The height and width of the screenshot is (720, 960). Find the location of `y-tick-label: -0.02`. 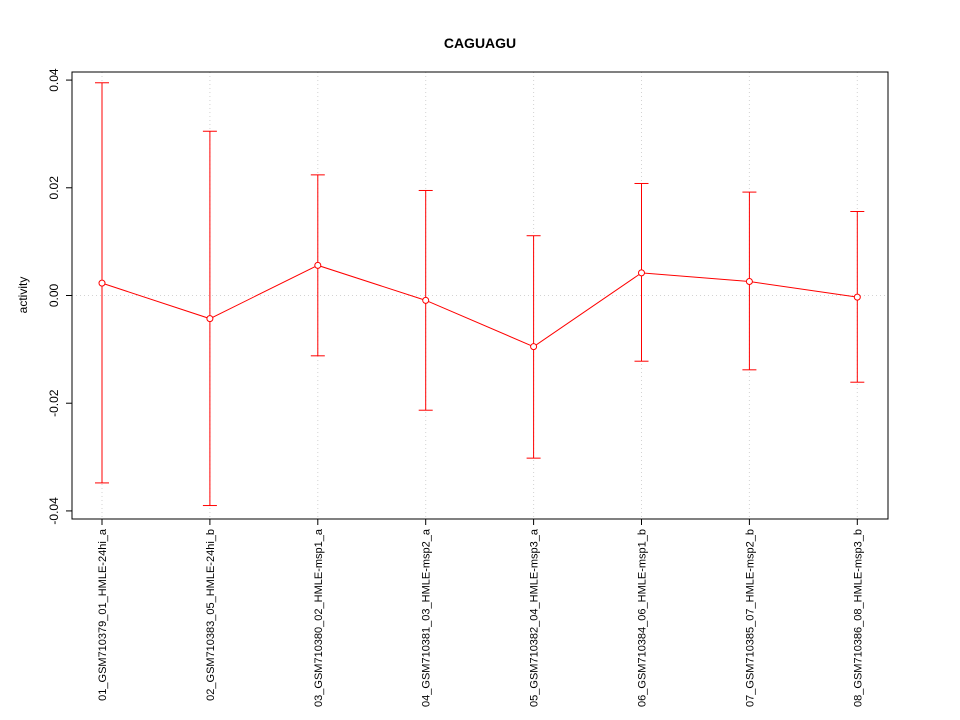

y-tick-label: -0.02 is located at coordinates (54, 403).